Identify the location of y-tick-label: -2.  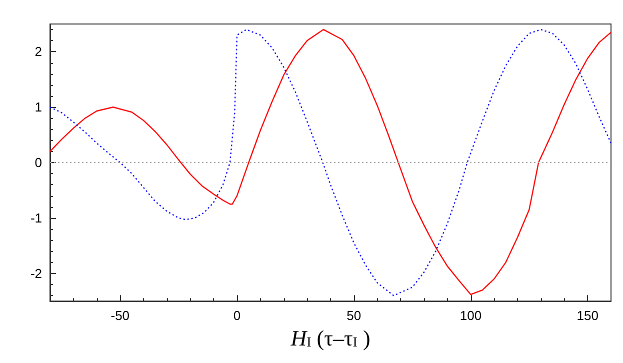
(36, 273).